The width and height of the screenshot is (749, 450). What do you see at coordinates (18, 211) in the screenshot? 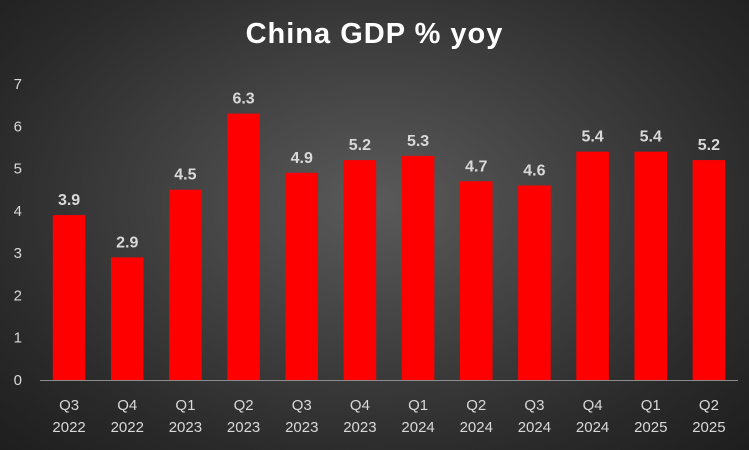
I see `y-tick-label-4: 4` at bounding box center [18, 211].